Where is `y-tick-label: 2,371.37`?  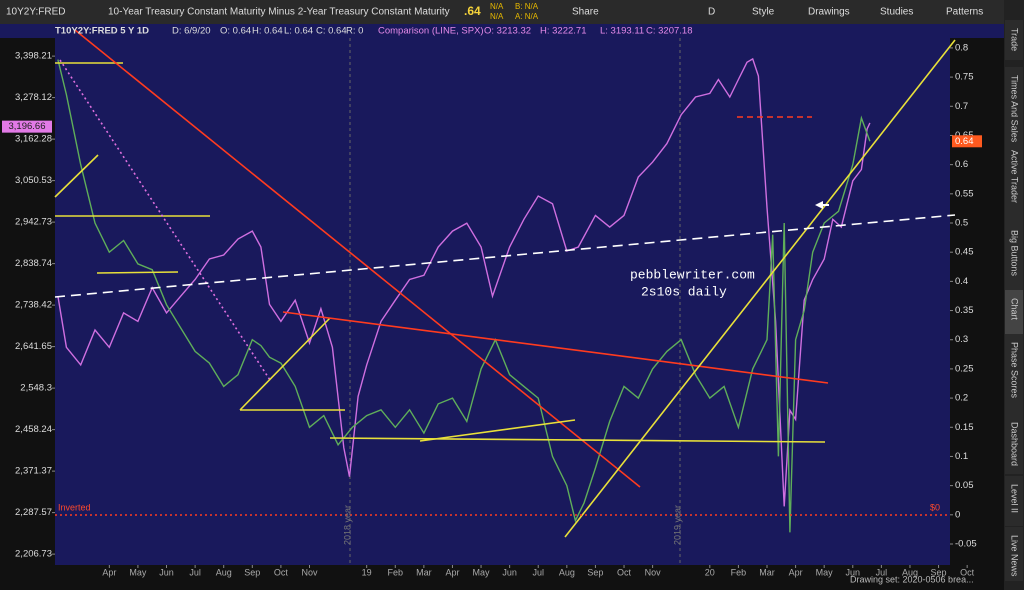
y-tick-label: 2,371.37 is located at coordinates (33, 471).